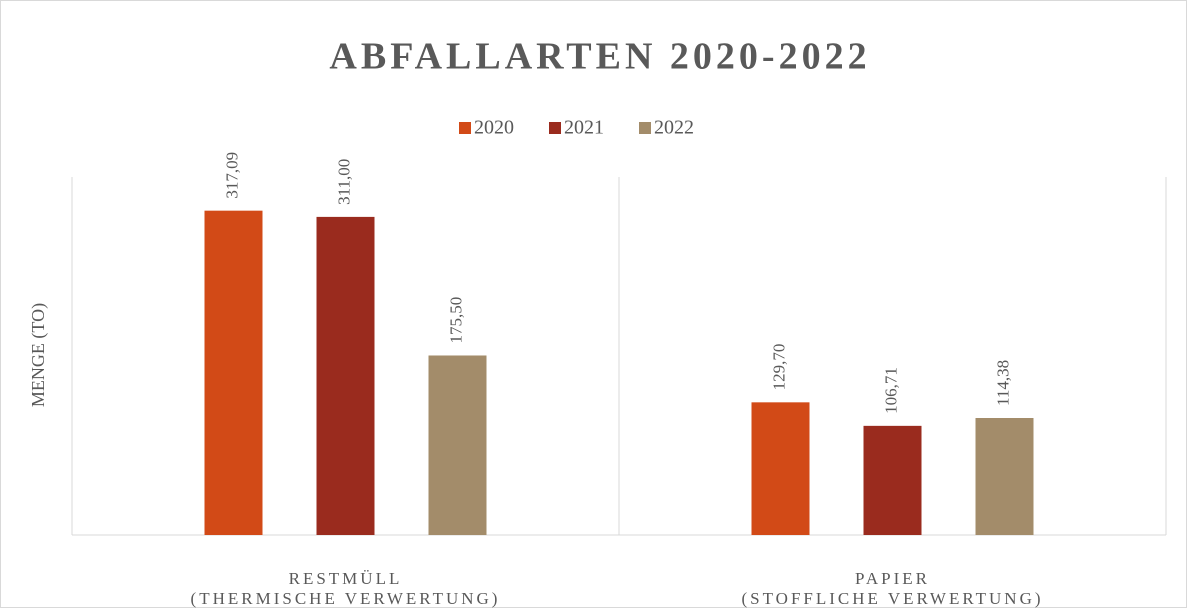 This screenshot has height=608, width=1187. What do you see at coordinates (890, 390) in the screenshot?
I see `data-label: 106,71` at bounding box center [890, 390].